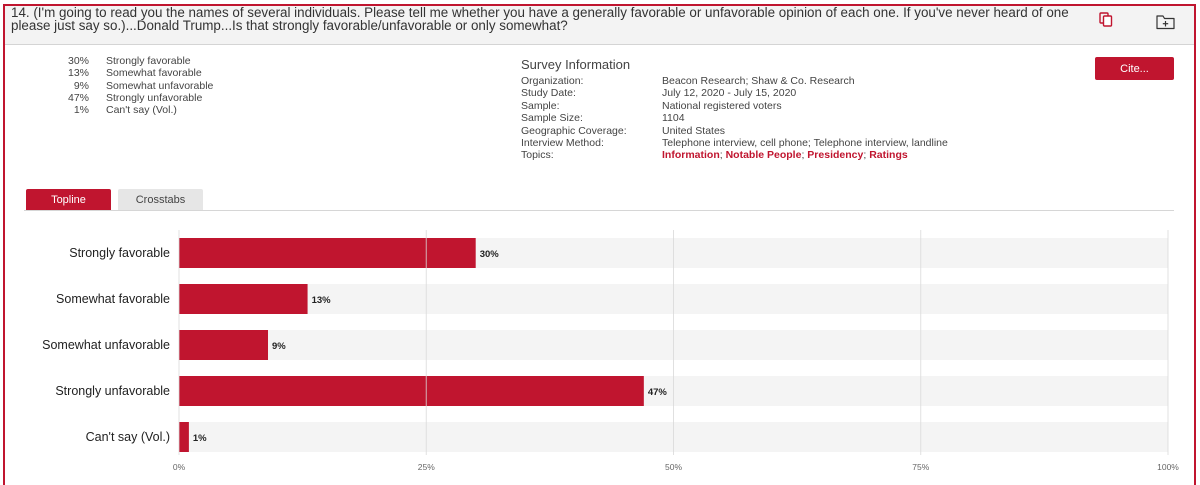 This screenshot has width=1200, height=485. What do you see at coordinates (537, 155) in the screenshot?
I see `survey-label: Topics:` at bounding box center [537, 155].